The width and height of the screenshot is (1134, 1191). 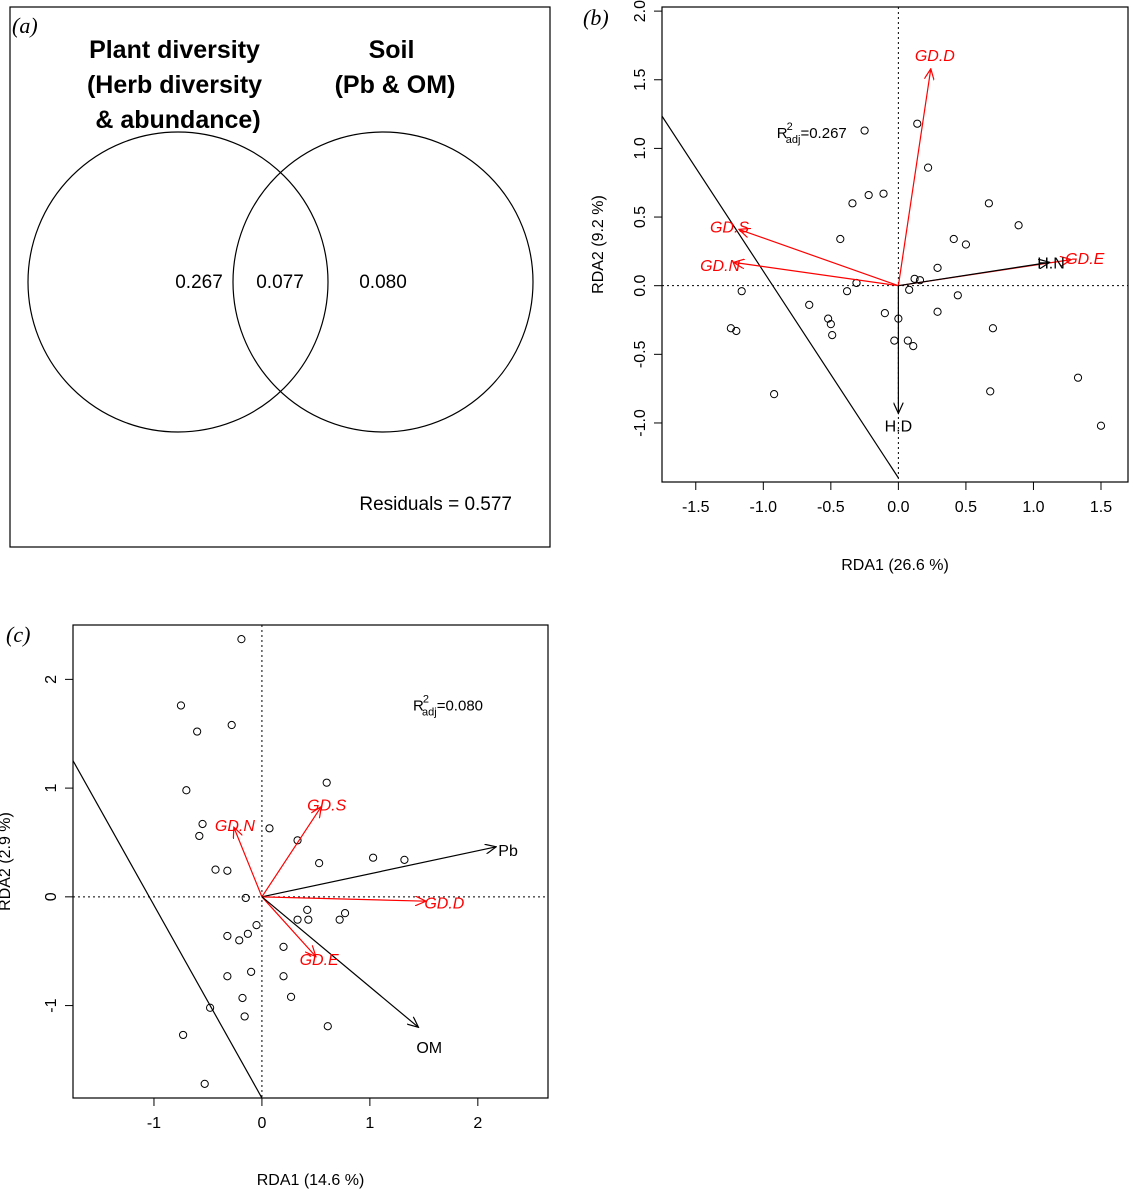 What do you see at coordinates (51, 788) in the screenshot?
I see `y-tick-label: 1` at bounding box center [51, 788].